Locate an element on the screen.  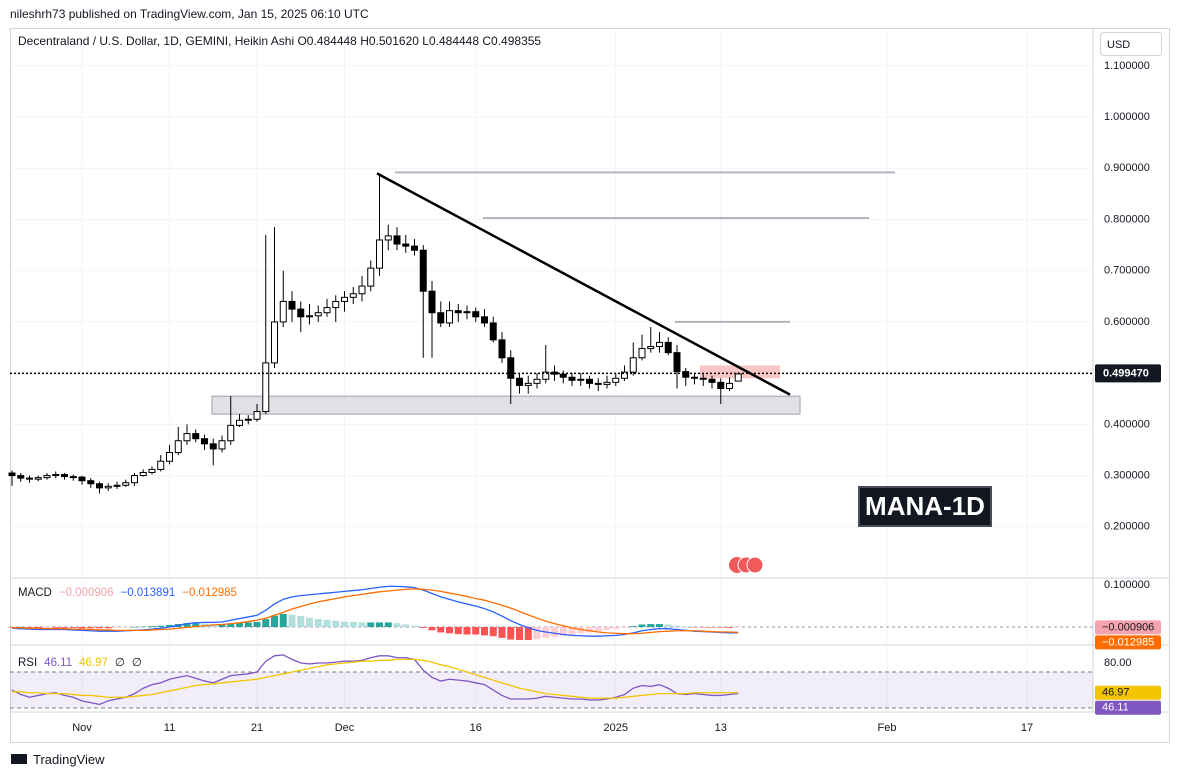
x-tick-label: 17 is located at coordinates (1027, 728).